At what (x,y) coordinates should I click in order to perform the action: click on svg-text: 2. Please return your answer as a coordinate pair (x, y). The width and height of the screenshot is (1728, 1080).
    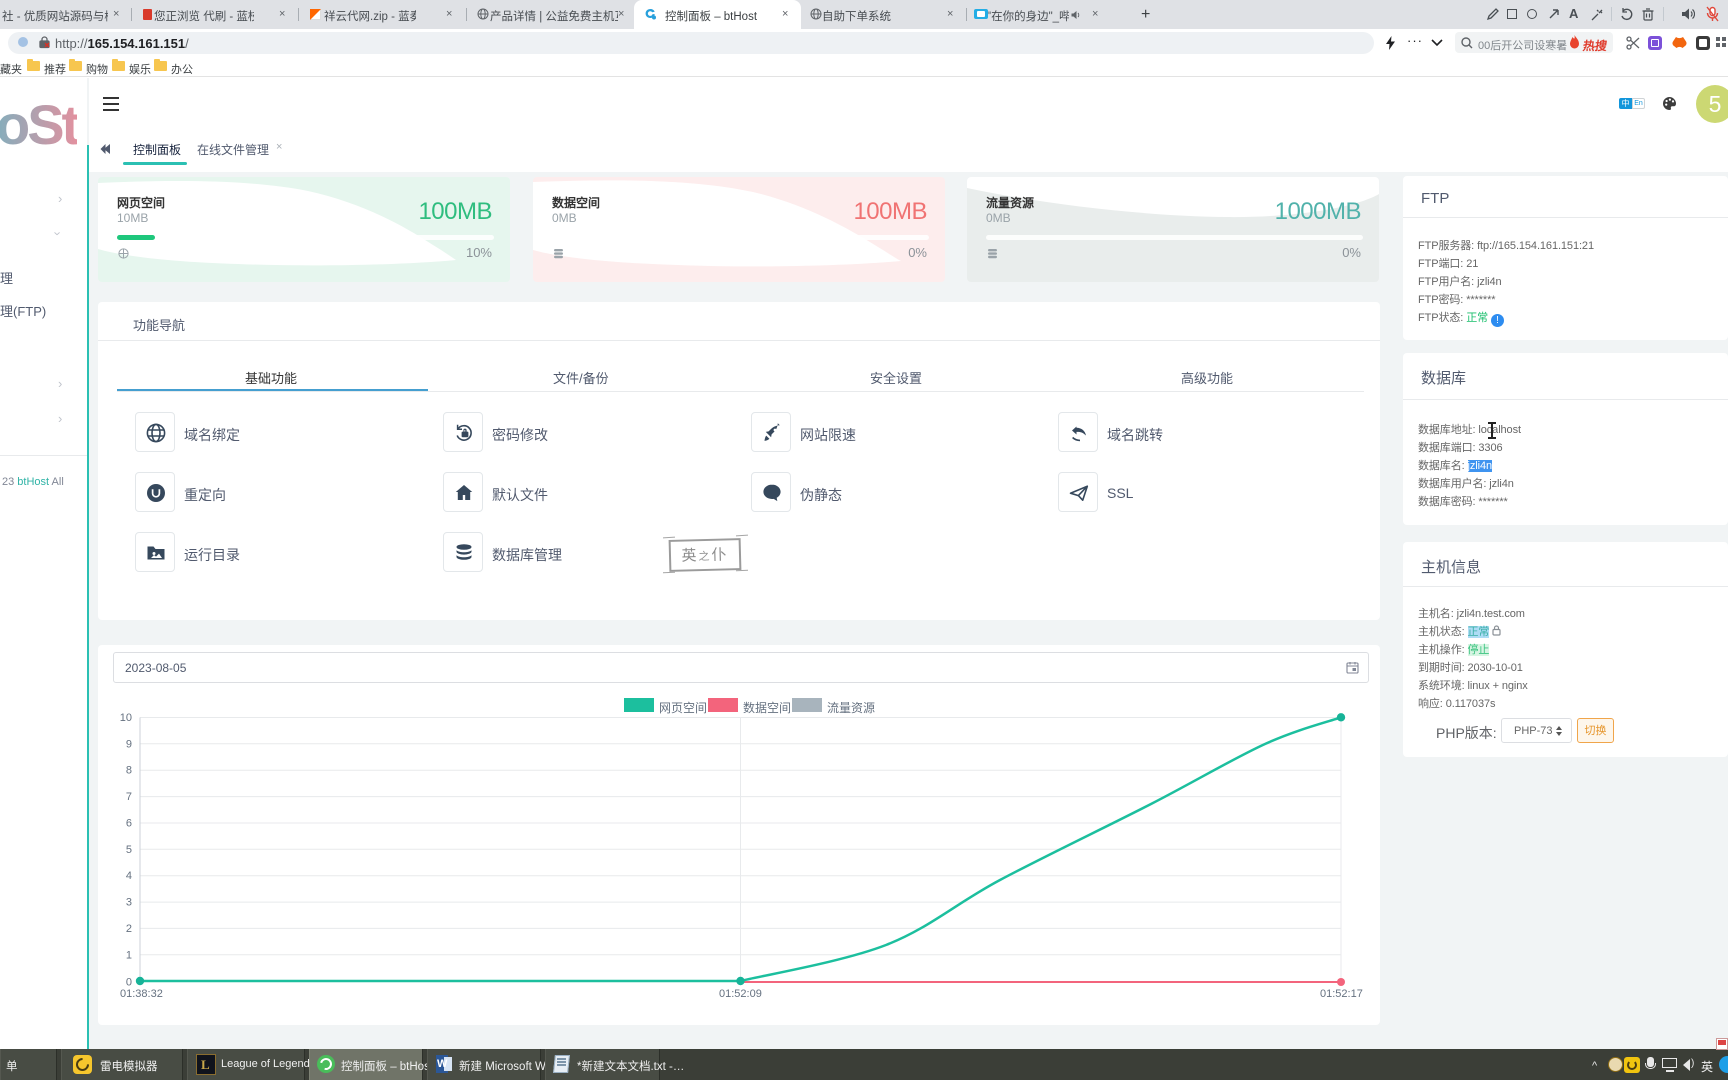
    Looking at the image, I should click on (129, 929).